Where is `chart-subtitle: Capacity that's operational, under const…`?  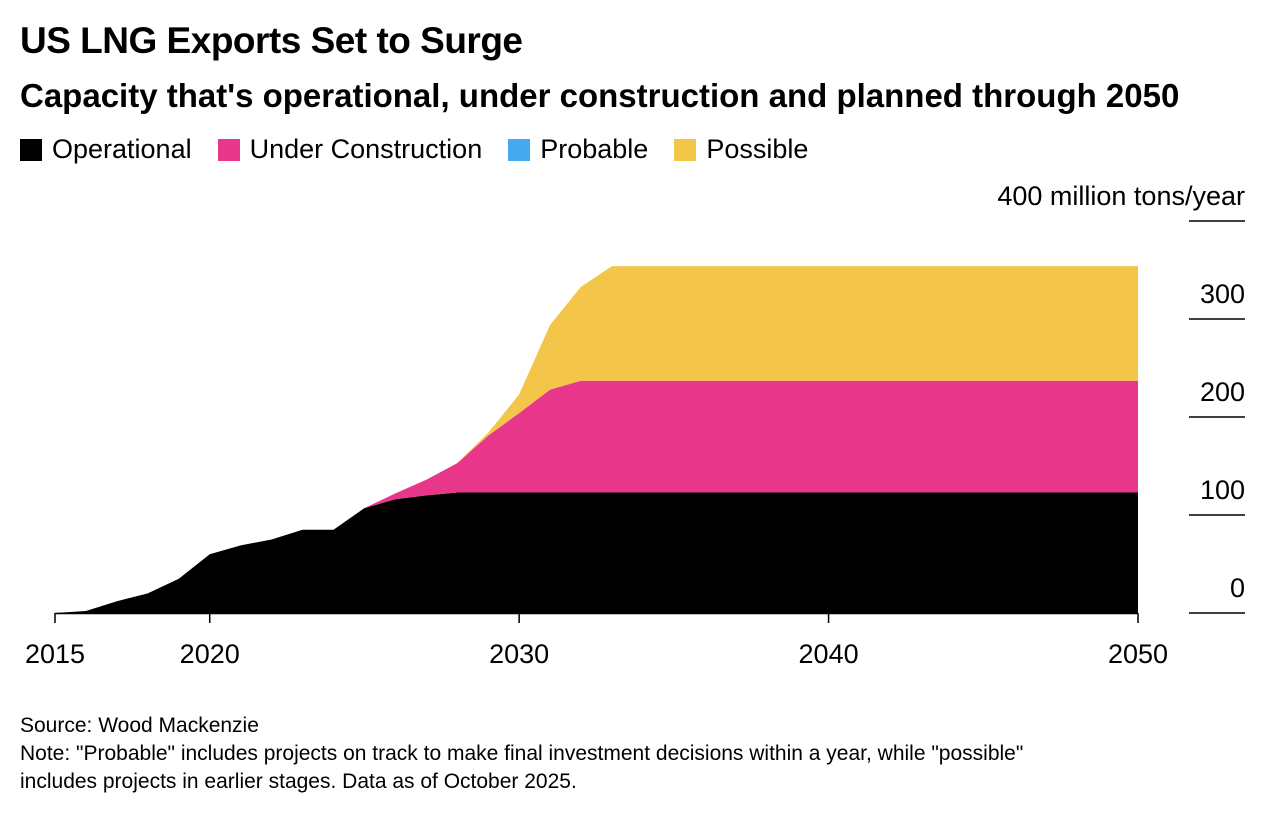 chart-subtitle: Capacity that's operational, under const… is located at coordinates (600, 95).